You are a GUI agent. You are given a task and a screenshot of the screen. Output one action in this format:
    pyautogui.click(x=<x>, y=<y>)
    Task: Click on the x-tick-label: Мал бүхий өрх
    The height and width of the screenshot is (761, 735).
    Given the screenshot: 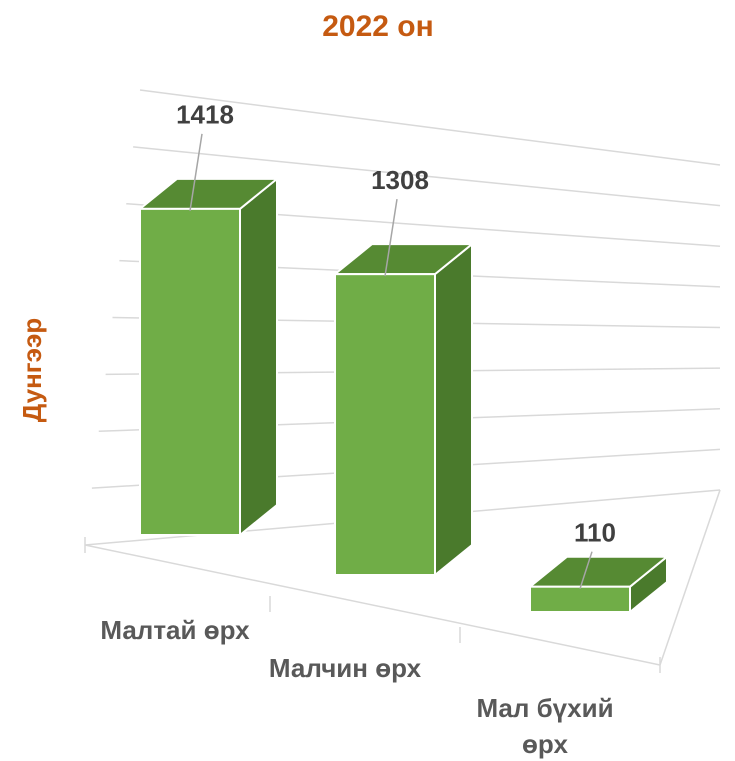 What is the action you would take?
    pyautogui.click(x=545, y=726)
    